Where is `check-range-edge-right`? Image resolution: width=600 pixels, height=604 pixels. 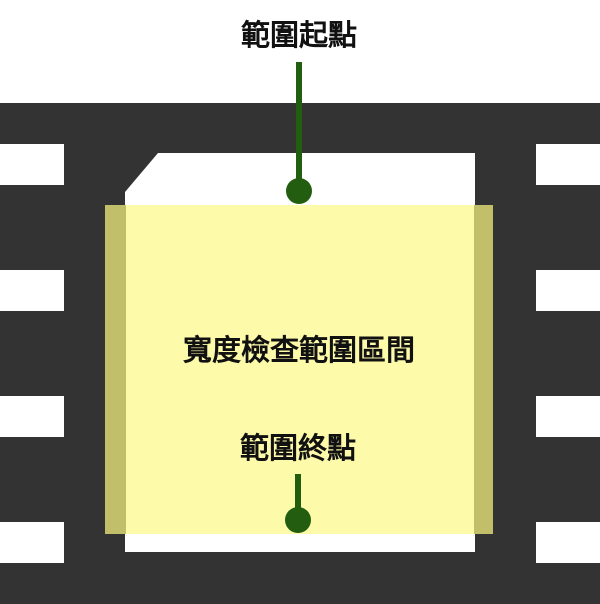 check-range-edge-right is located at coordinates (483, 369).